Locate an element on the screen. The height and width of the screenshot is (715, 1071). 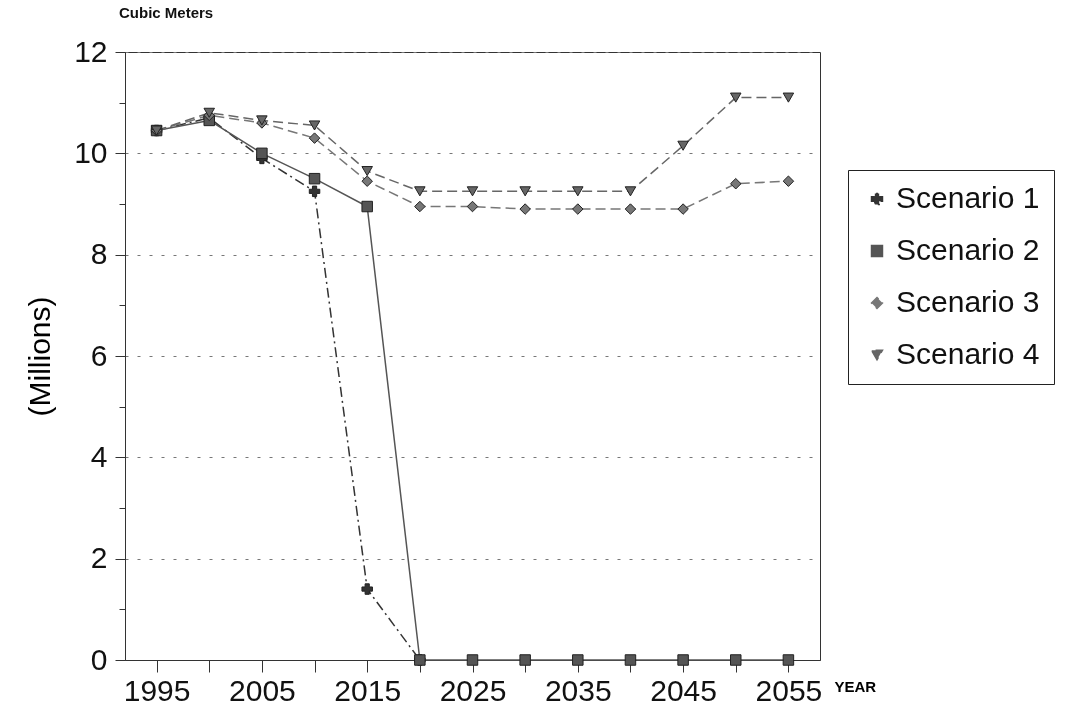
x-tick-label: 2055 is located at coordinates (789, 690).